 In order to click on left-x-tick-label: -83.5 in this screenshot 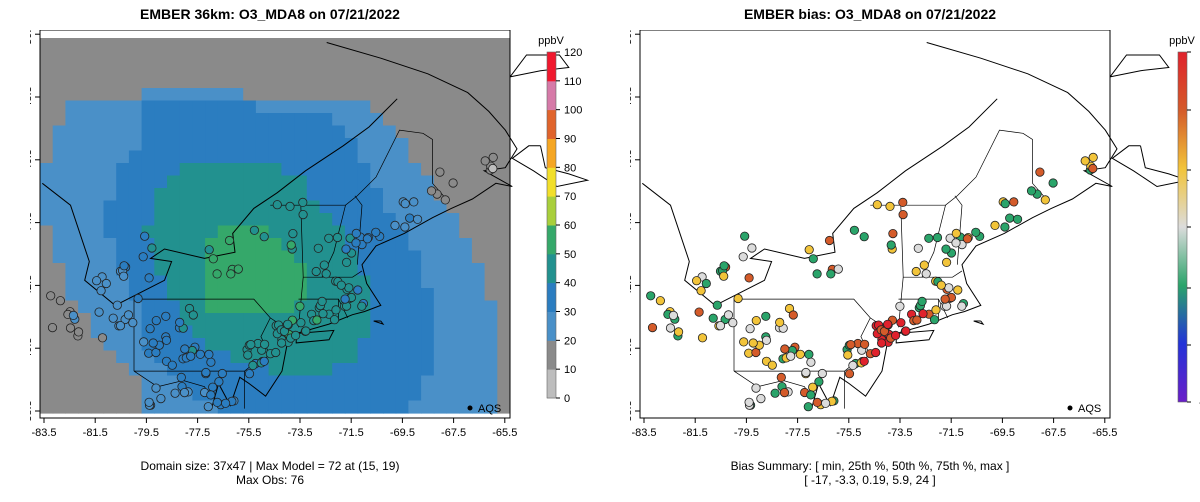, I will do `click(43, 433)`.